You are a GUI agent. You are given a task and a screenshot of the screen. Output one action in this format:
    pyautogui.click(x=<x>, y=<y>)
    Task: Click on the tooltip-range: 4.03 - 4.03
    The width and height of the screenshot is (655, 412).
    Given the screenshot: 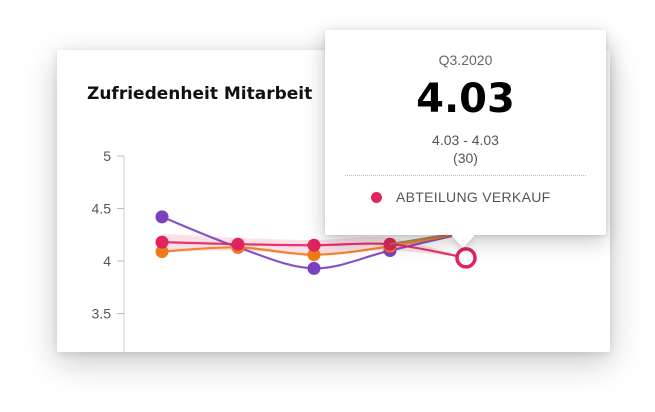 What is the action you would take?
    pyautogui.click(x=465, y=140)
    